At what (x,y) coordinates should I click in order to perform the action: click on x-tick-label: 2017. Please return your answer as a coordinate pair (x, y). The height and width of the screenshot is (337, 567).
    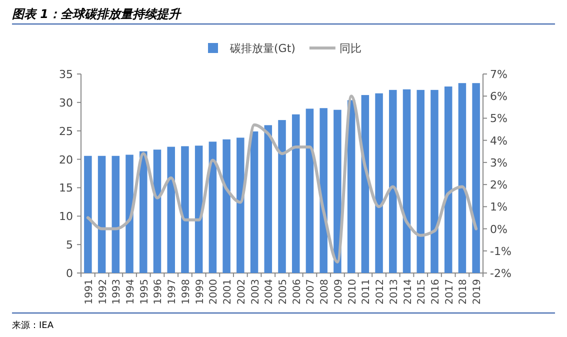
    Looking at the image, I should click on (450, 291).